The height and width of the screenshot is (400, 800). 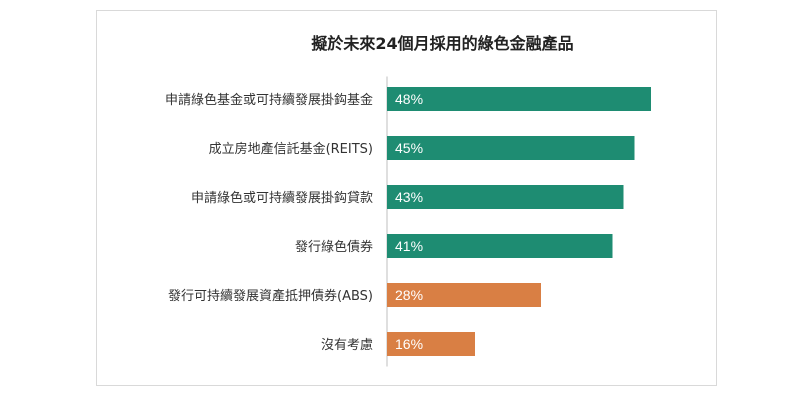 I want to click on chart-title: 擬於未來24個月採用的綠色金融產品, so click(x=442, y=43).